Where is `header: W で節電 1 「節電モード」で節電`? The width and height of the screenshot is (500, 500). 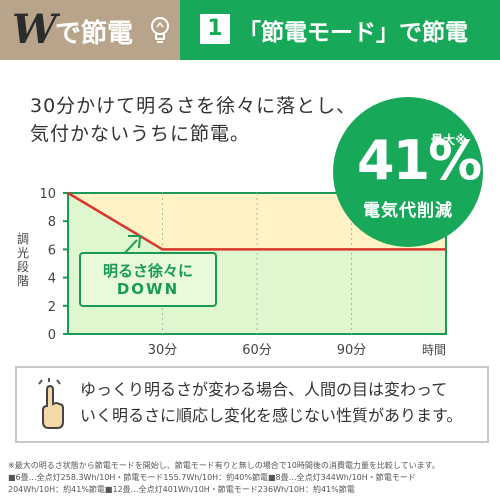
header: W で節電 1 「節電モード」で節電 is located at coordinates (250, 30).